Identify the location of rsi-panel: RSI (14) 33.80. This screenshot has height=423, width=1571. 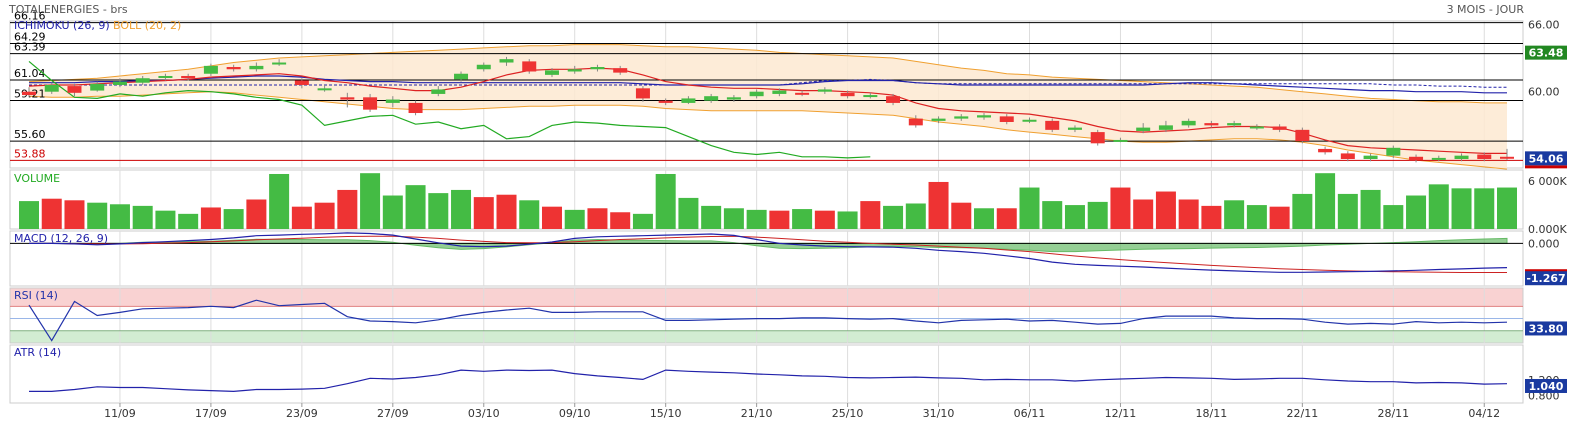
(788, 315).